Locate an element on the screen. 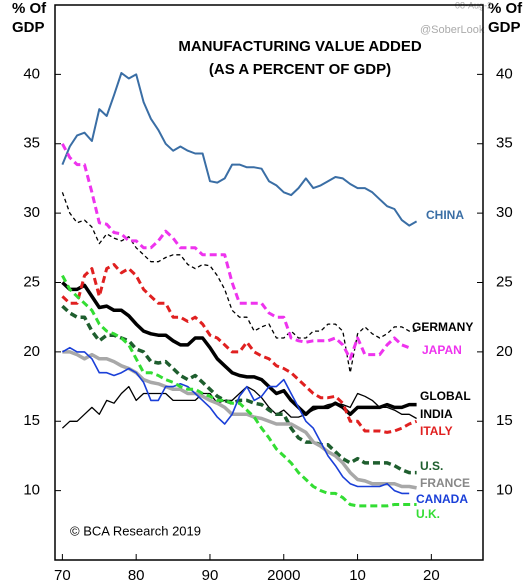 This screenshot has width=526, height=585. y2-tick-label: 20 is located at coordinates (504, 351).